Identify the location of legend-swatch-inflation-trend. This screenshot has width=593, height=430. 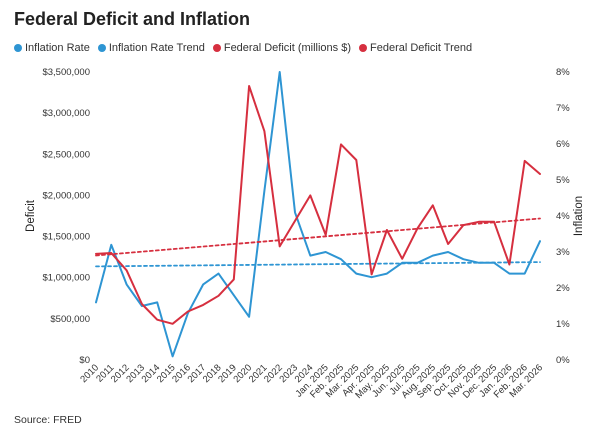
(101, 48).